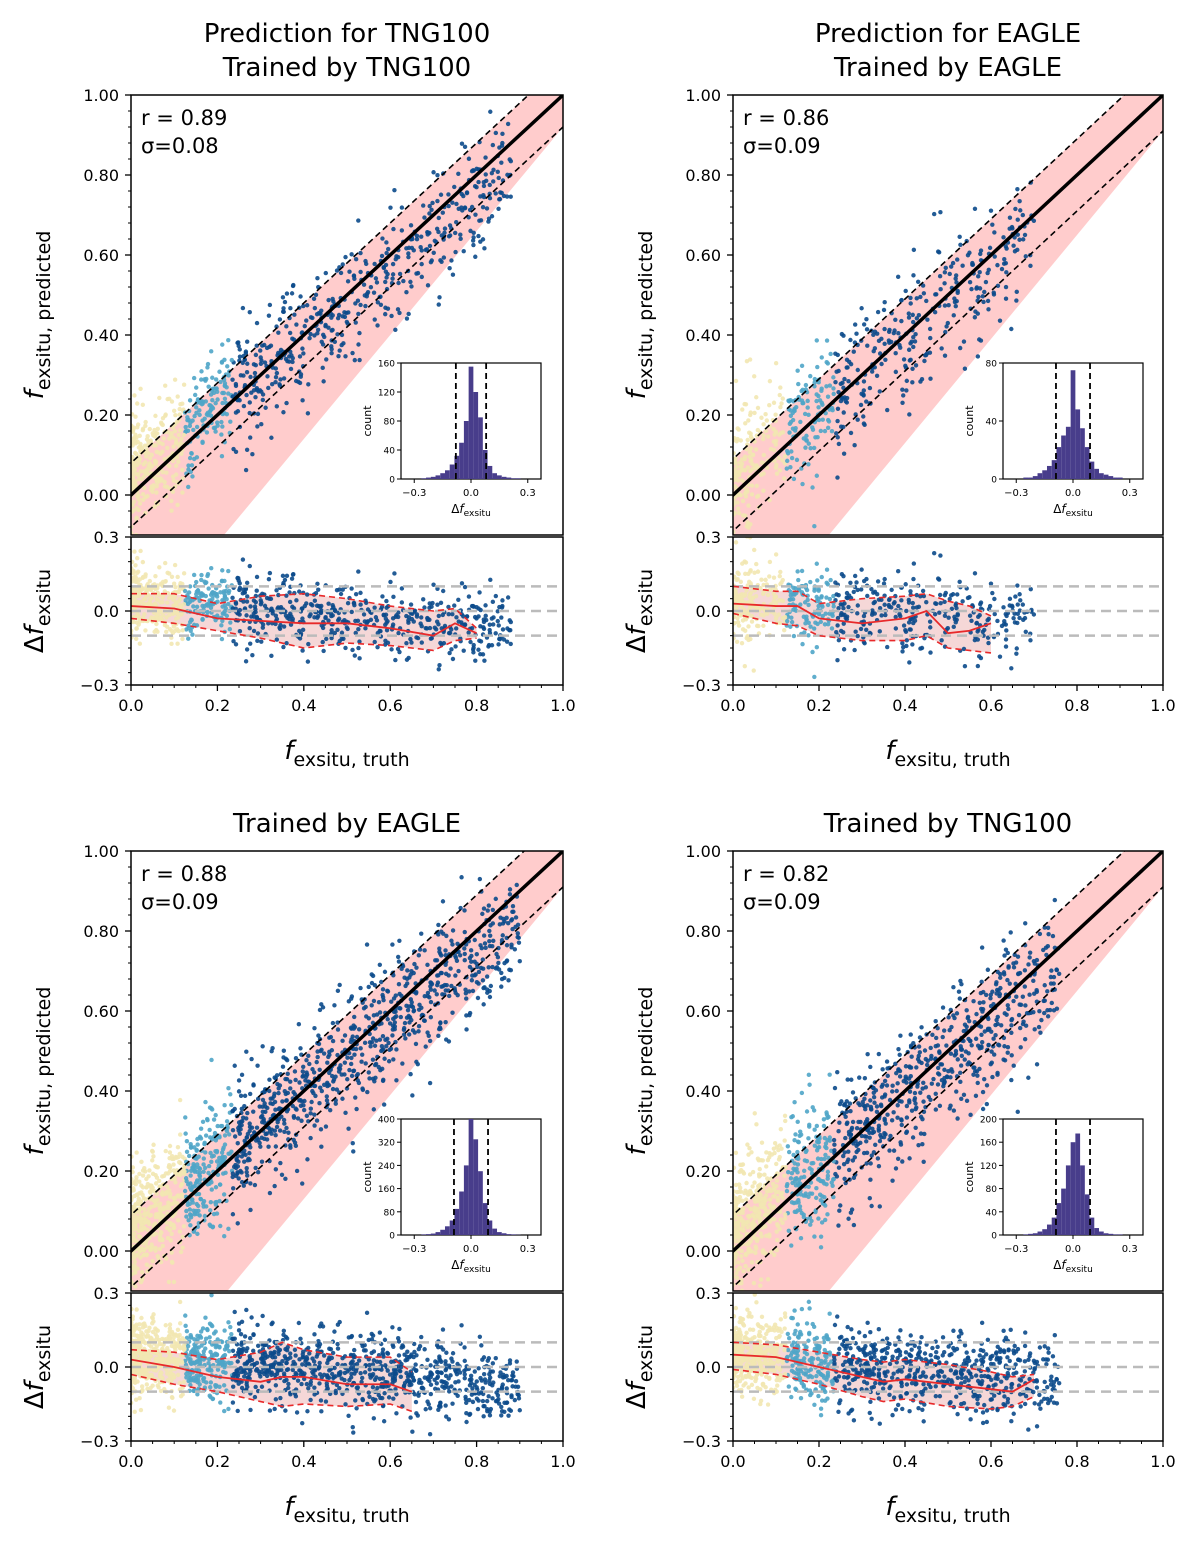 This screenshot has height=1544, width=1200. I want to click on x-tick-label: 0.0, so click(130, 705).